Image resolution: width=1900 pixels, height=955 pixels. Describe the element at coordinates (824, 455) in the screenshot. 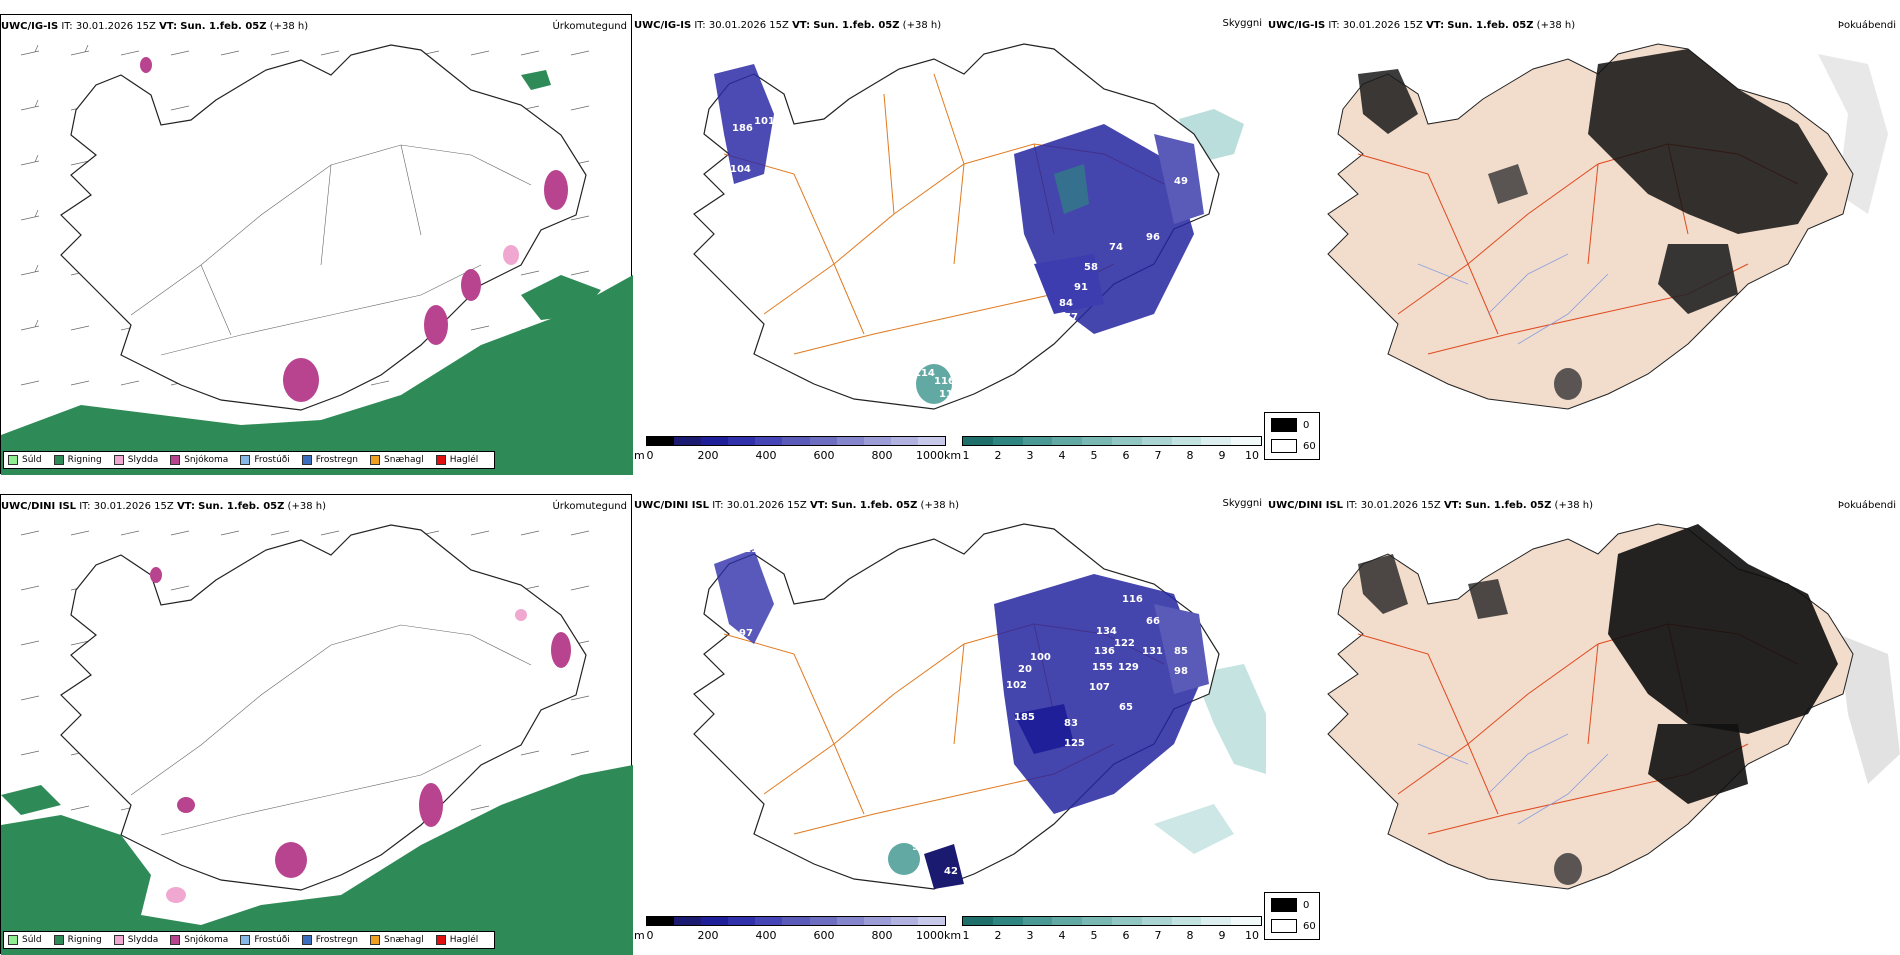

I see `colorbar-tick: 600` at that location.